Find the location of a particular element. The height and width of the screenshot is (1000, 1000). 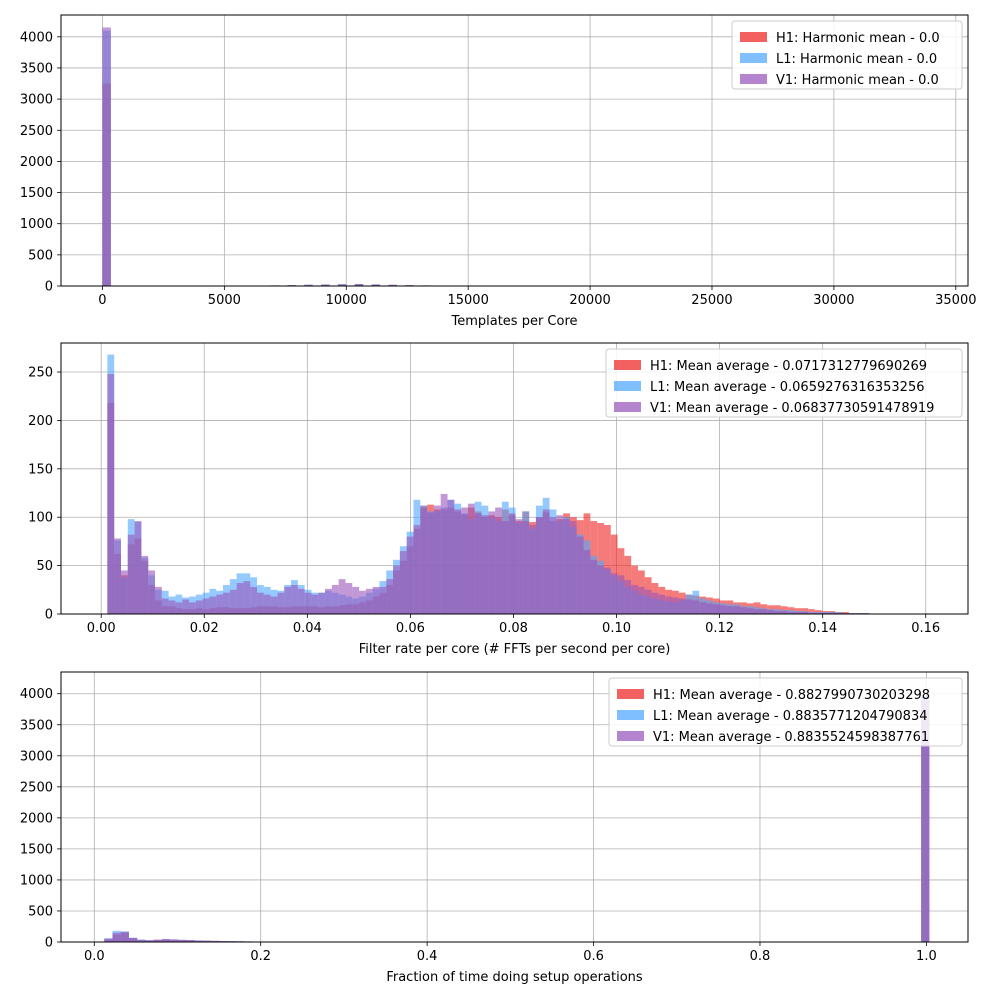

legend-entry: L1: Harmonic mean - 0.0 is located at coordinates (856, 59).